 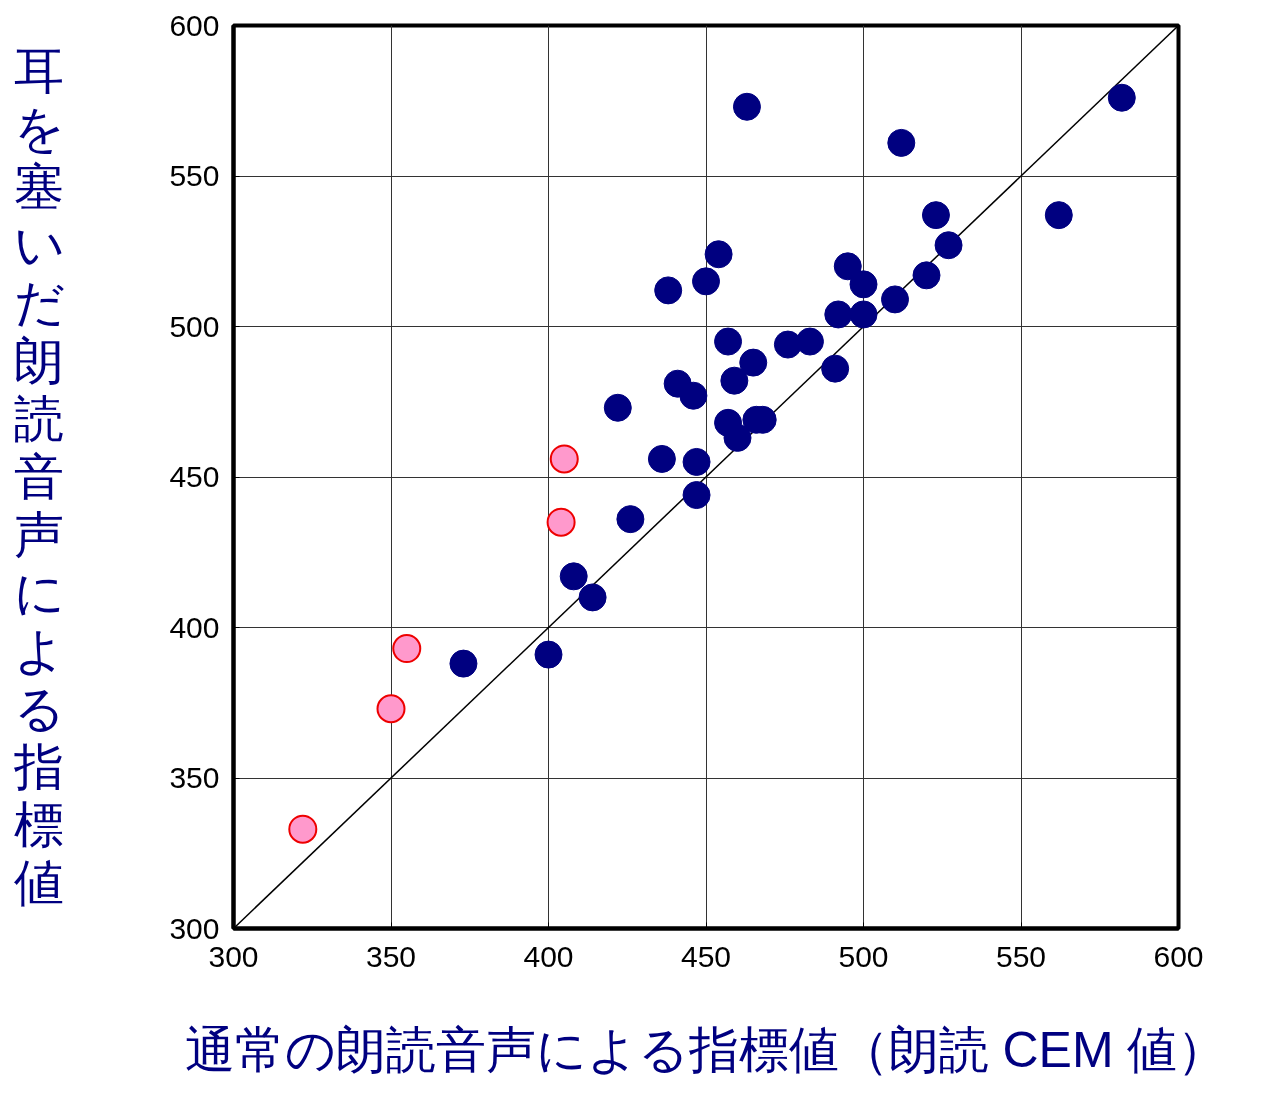 What do you see at coordinates (1021, 956) in the screenshot?
I see `x-tick-label: 550` at bounding box center [1021, 956].